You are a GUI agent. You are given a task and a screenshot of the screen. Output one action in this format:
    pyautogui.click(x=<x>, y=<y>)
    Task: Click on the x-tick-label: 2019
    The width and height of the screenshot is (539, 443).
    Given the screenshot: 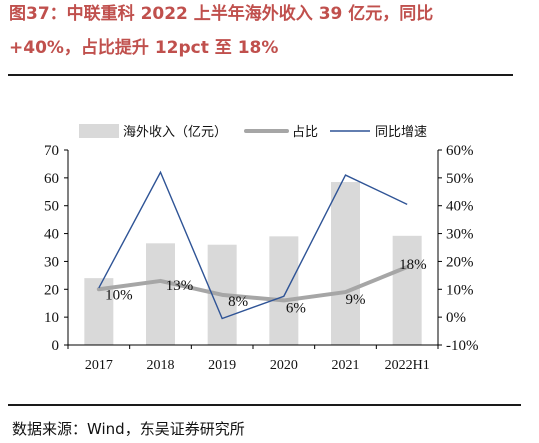 What is the action you would take?
    pyautogui.click(x=222, y=365)
    